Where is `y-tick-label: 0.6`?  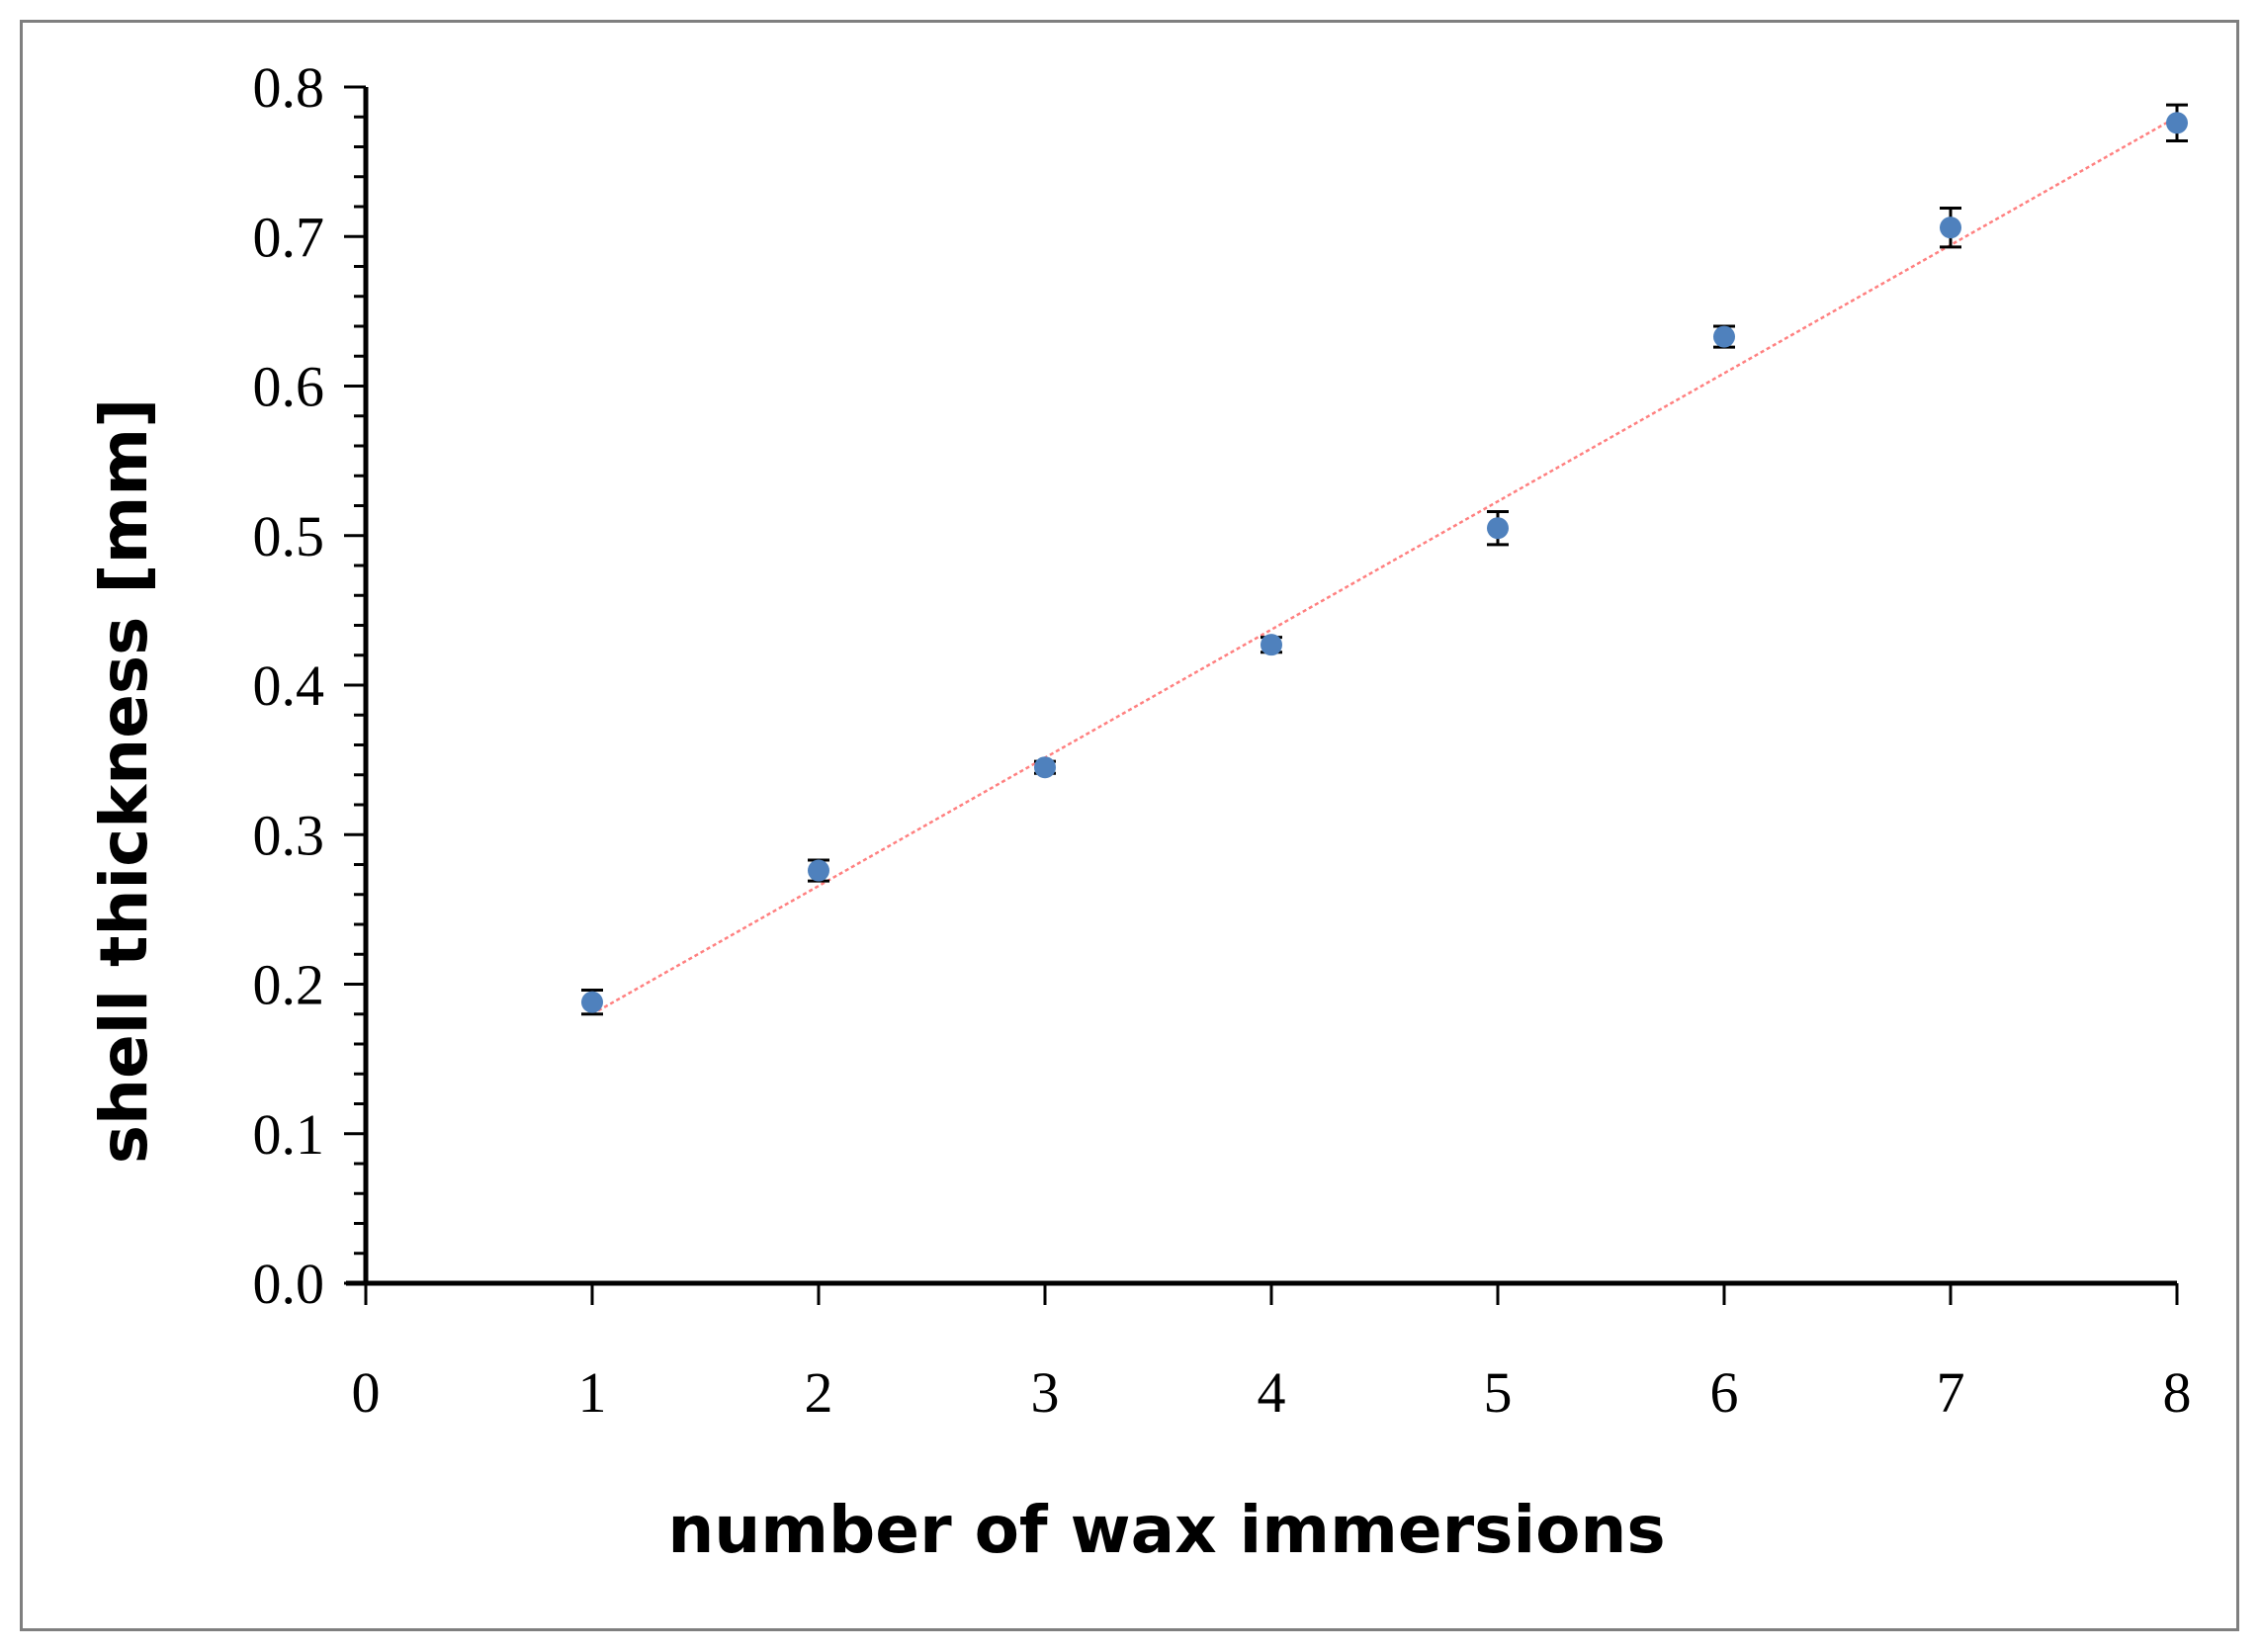 y-tick-label: 0.6 is located at coordinates (289, 387).